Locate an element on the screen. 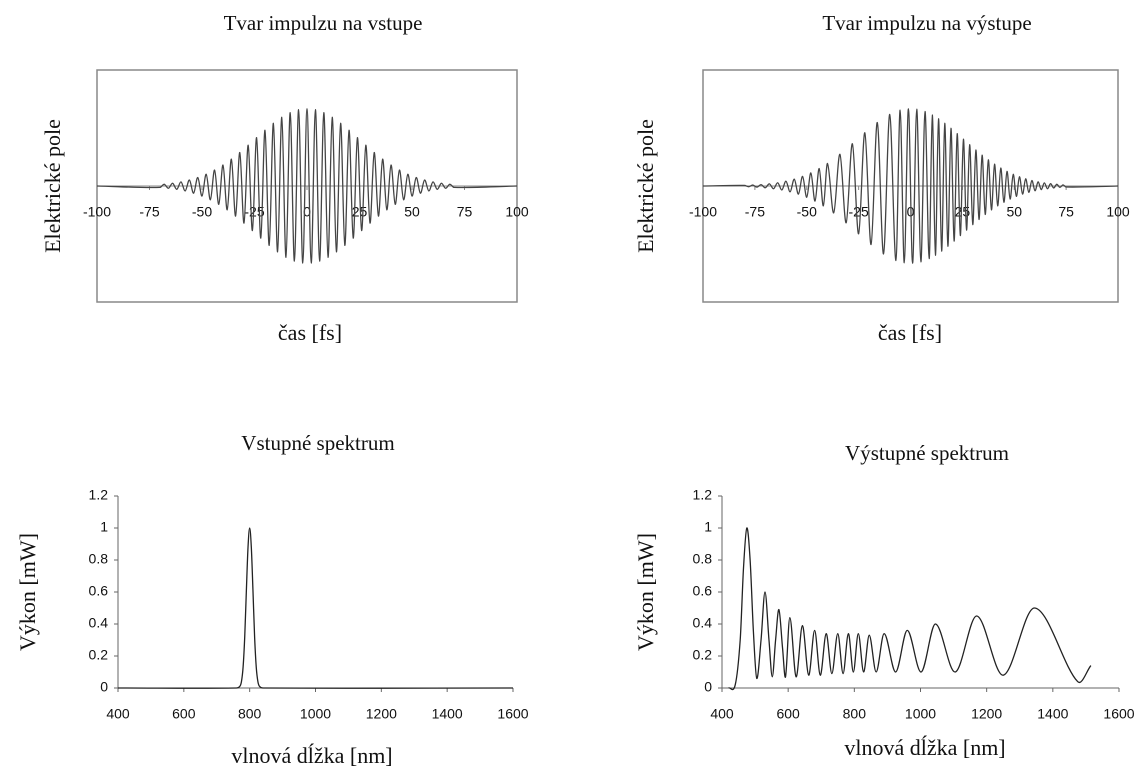 This screenshot has height=773, width=1144. chart-title: Tvar impulzu na vstupe is located at coordinates (323, 23).